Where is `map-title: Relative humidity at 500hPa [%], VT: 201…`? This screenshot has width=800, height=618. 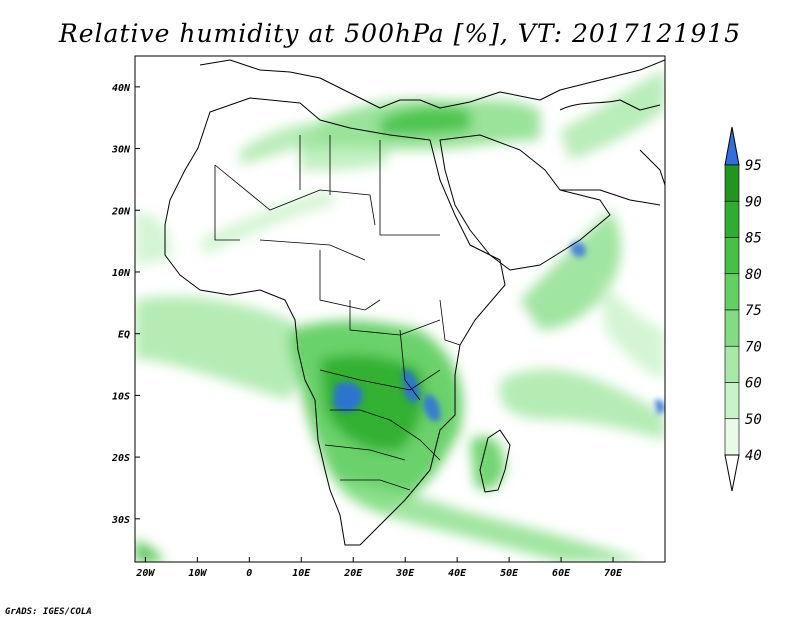 map-title: Relative humidity at 500hPa [%], VT: 201… is located at coordinates (399, 33).